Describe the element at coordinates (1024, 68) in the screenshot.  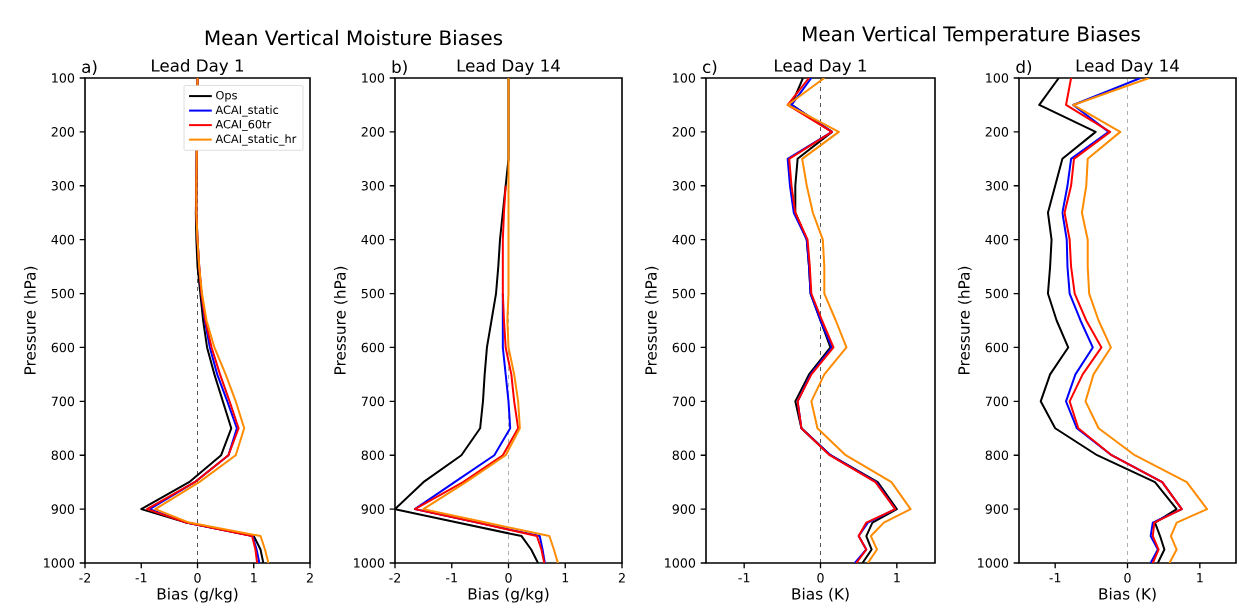
I see `text: d)` at that location.